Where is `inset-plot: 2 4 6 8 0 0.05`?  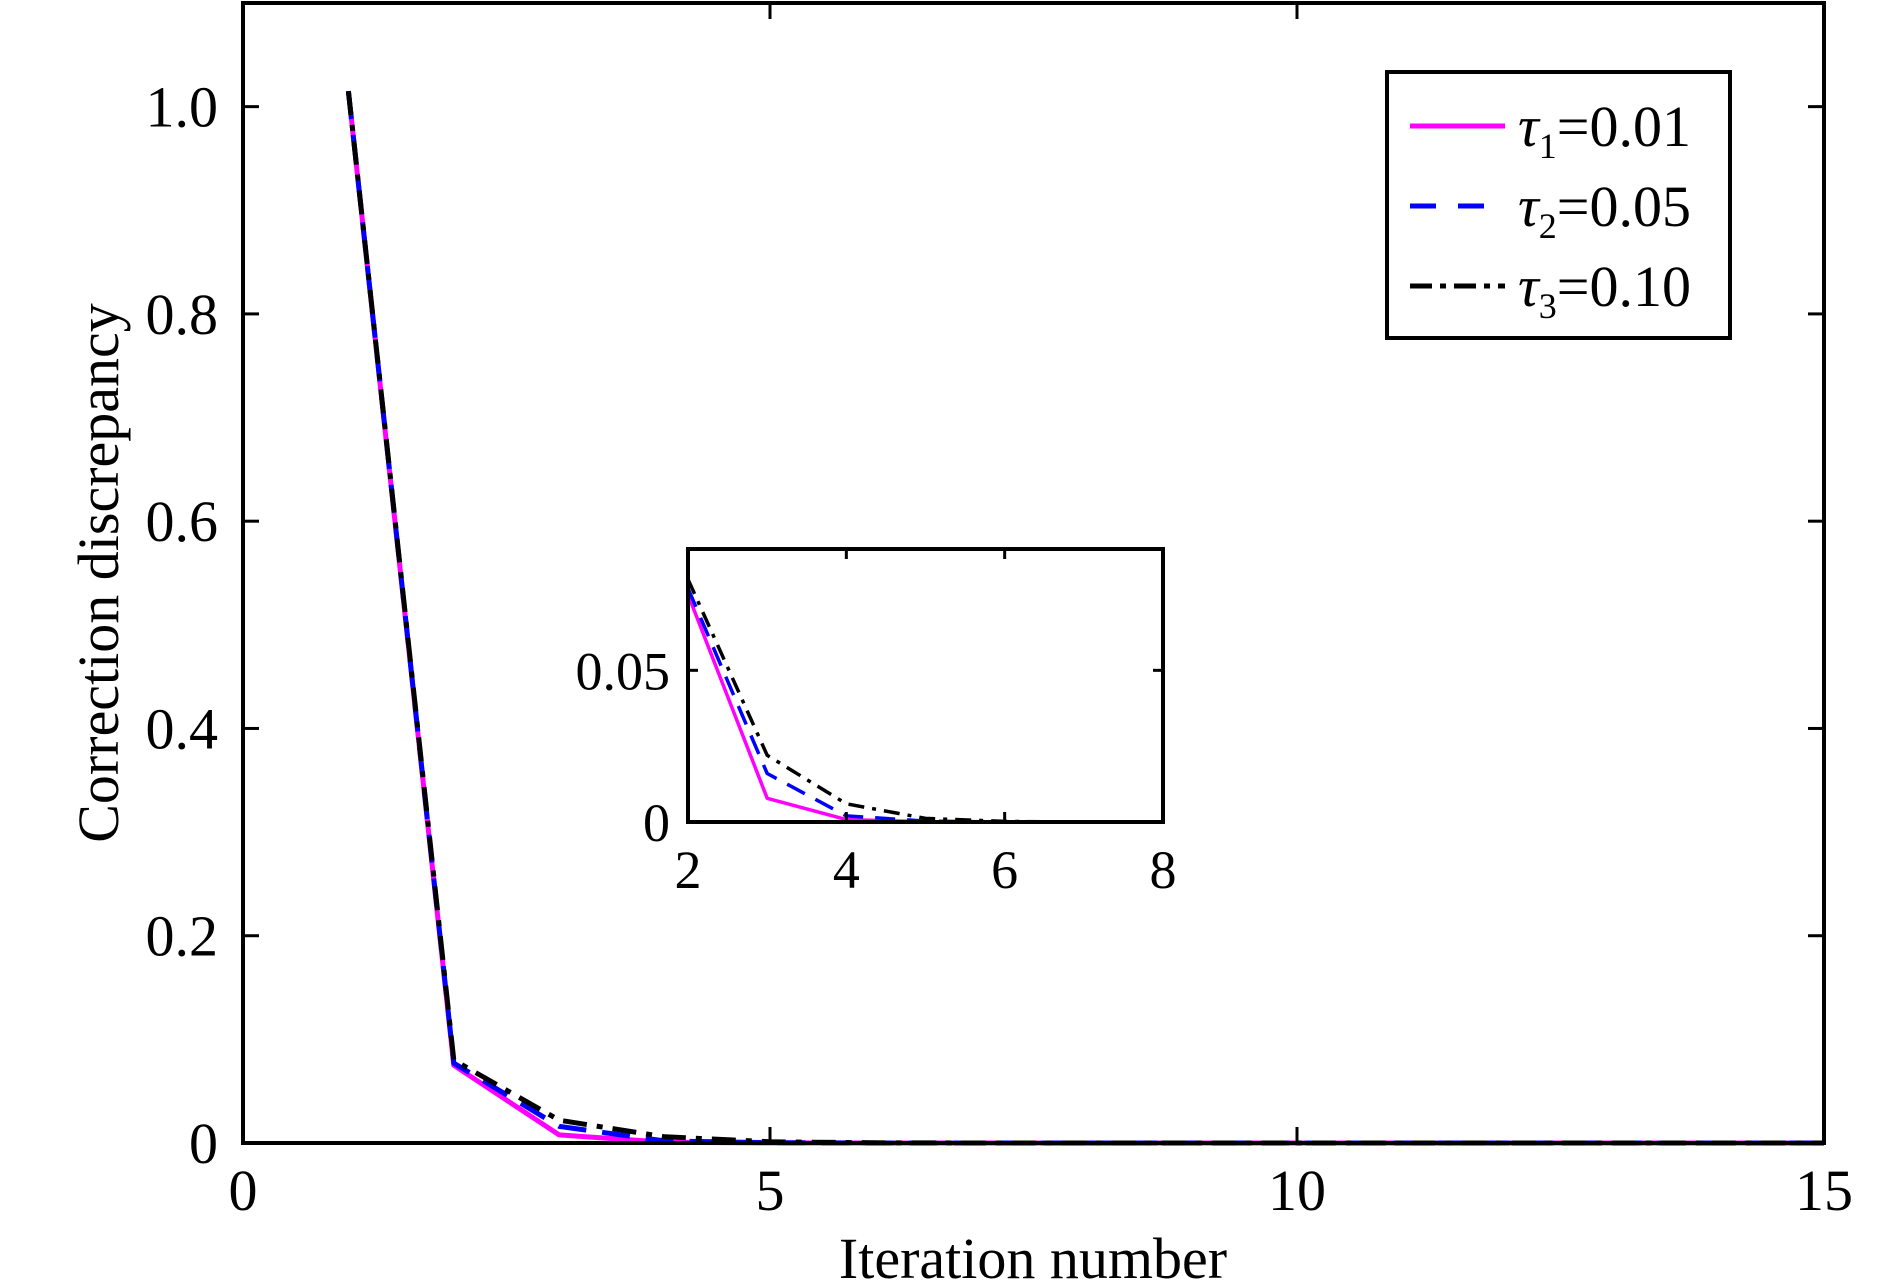 inset-plot: 2 4 6 8 0 0.05 is located at coordinates (876, 723).